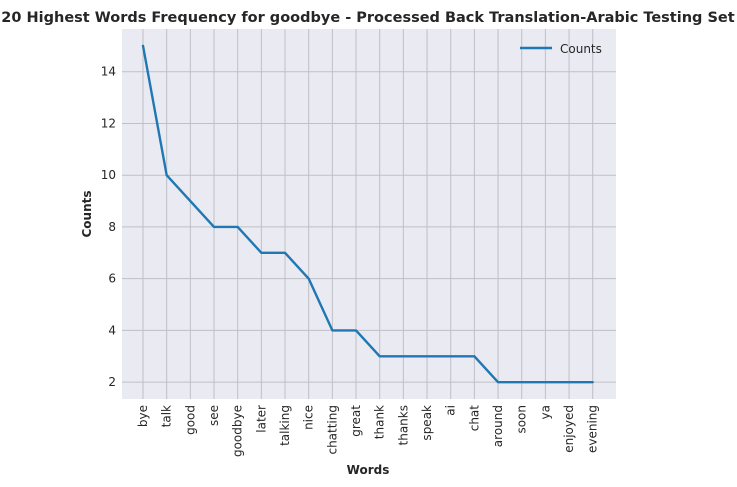  What do you see at coordinates (108, 72) in the screenshot?
I see `y-tick-label: 14` at bounding box center [108, 72].